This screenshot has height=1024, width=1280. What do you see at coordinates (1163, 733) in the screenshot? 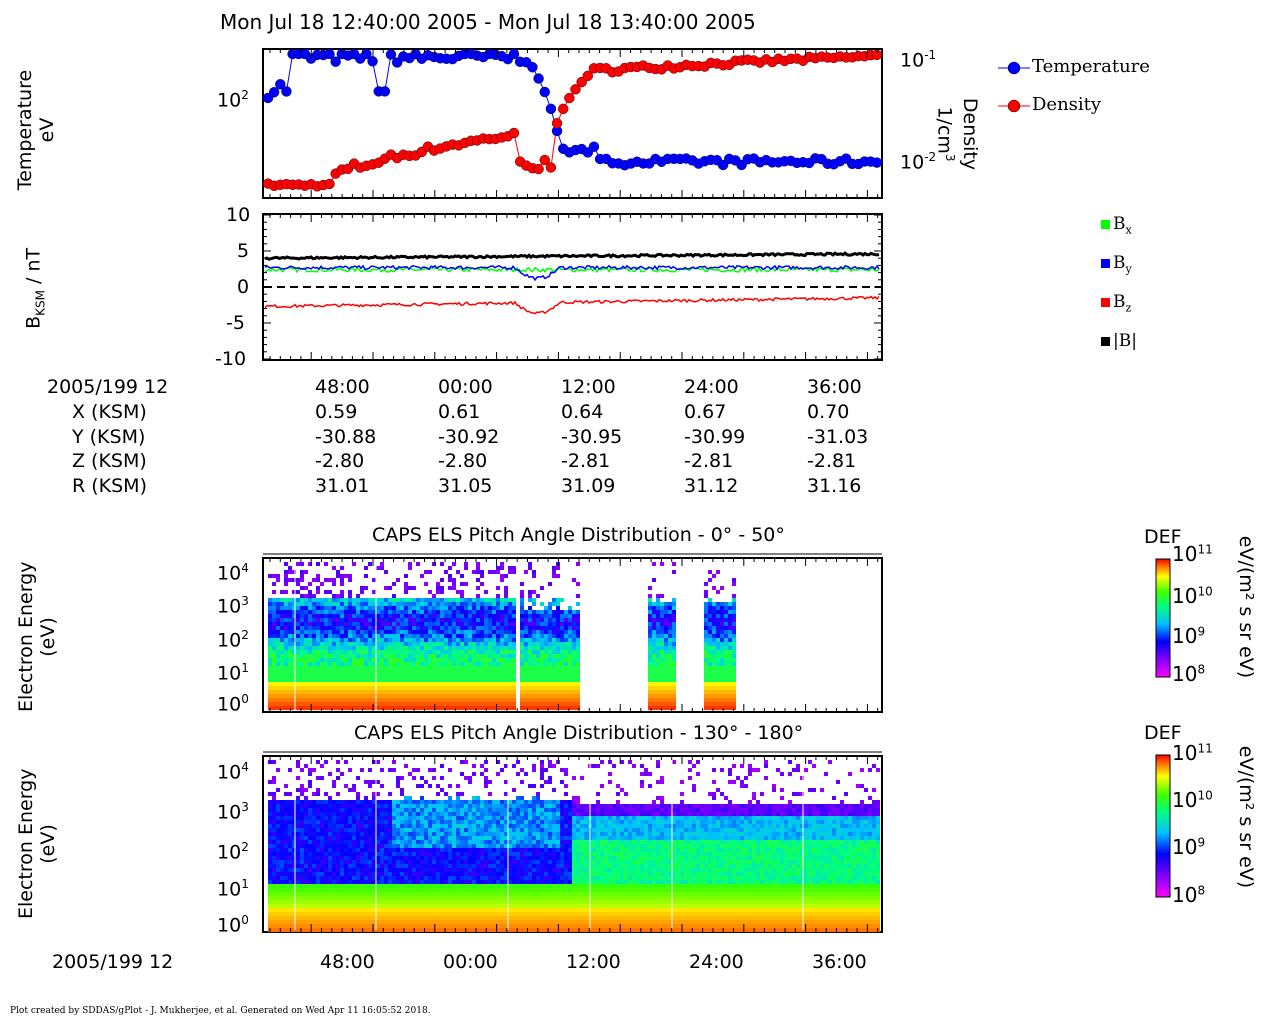
I see `els2-colorbar-title: DEF` at bounding box center [1163, 733].